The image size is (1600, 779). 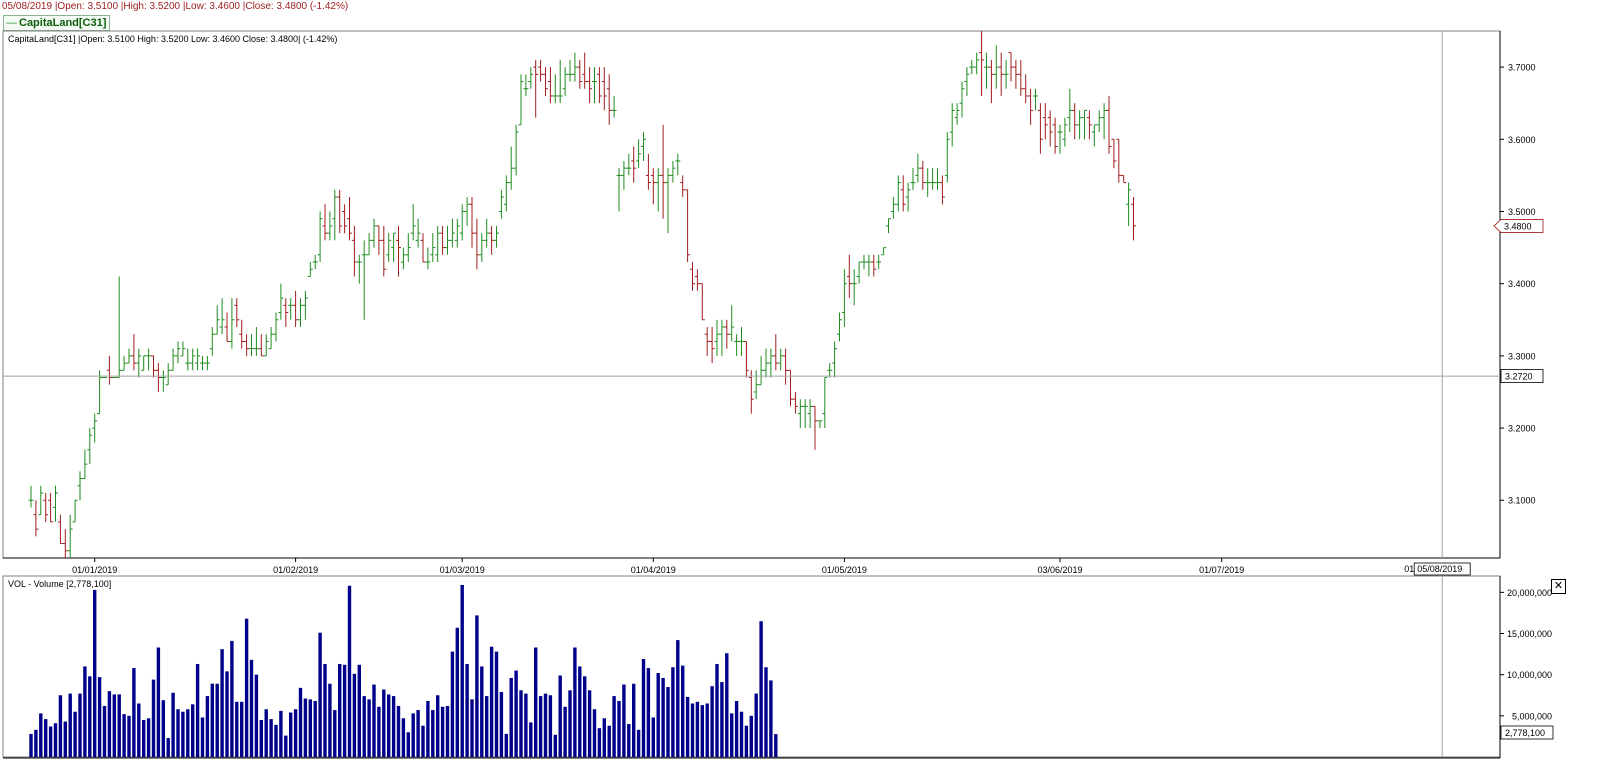 I want to click on close-volume-panel-button: ✕, so click(x=1558, y=586).